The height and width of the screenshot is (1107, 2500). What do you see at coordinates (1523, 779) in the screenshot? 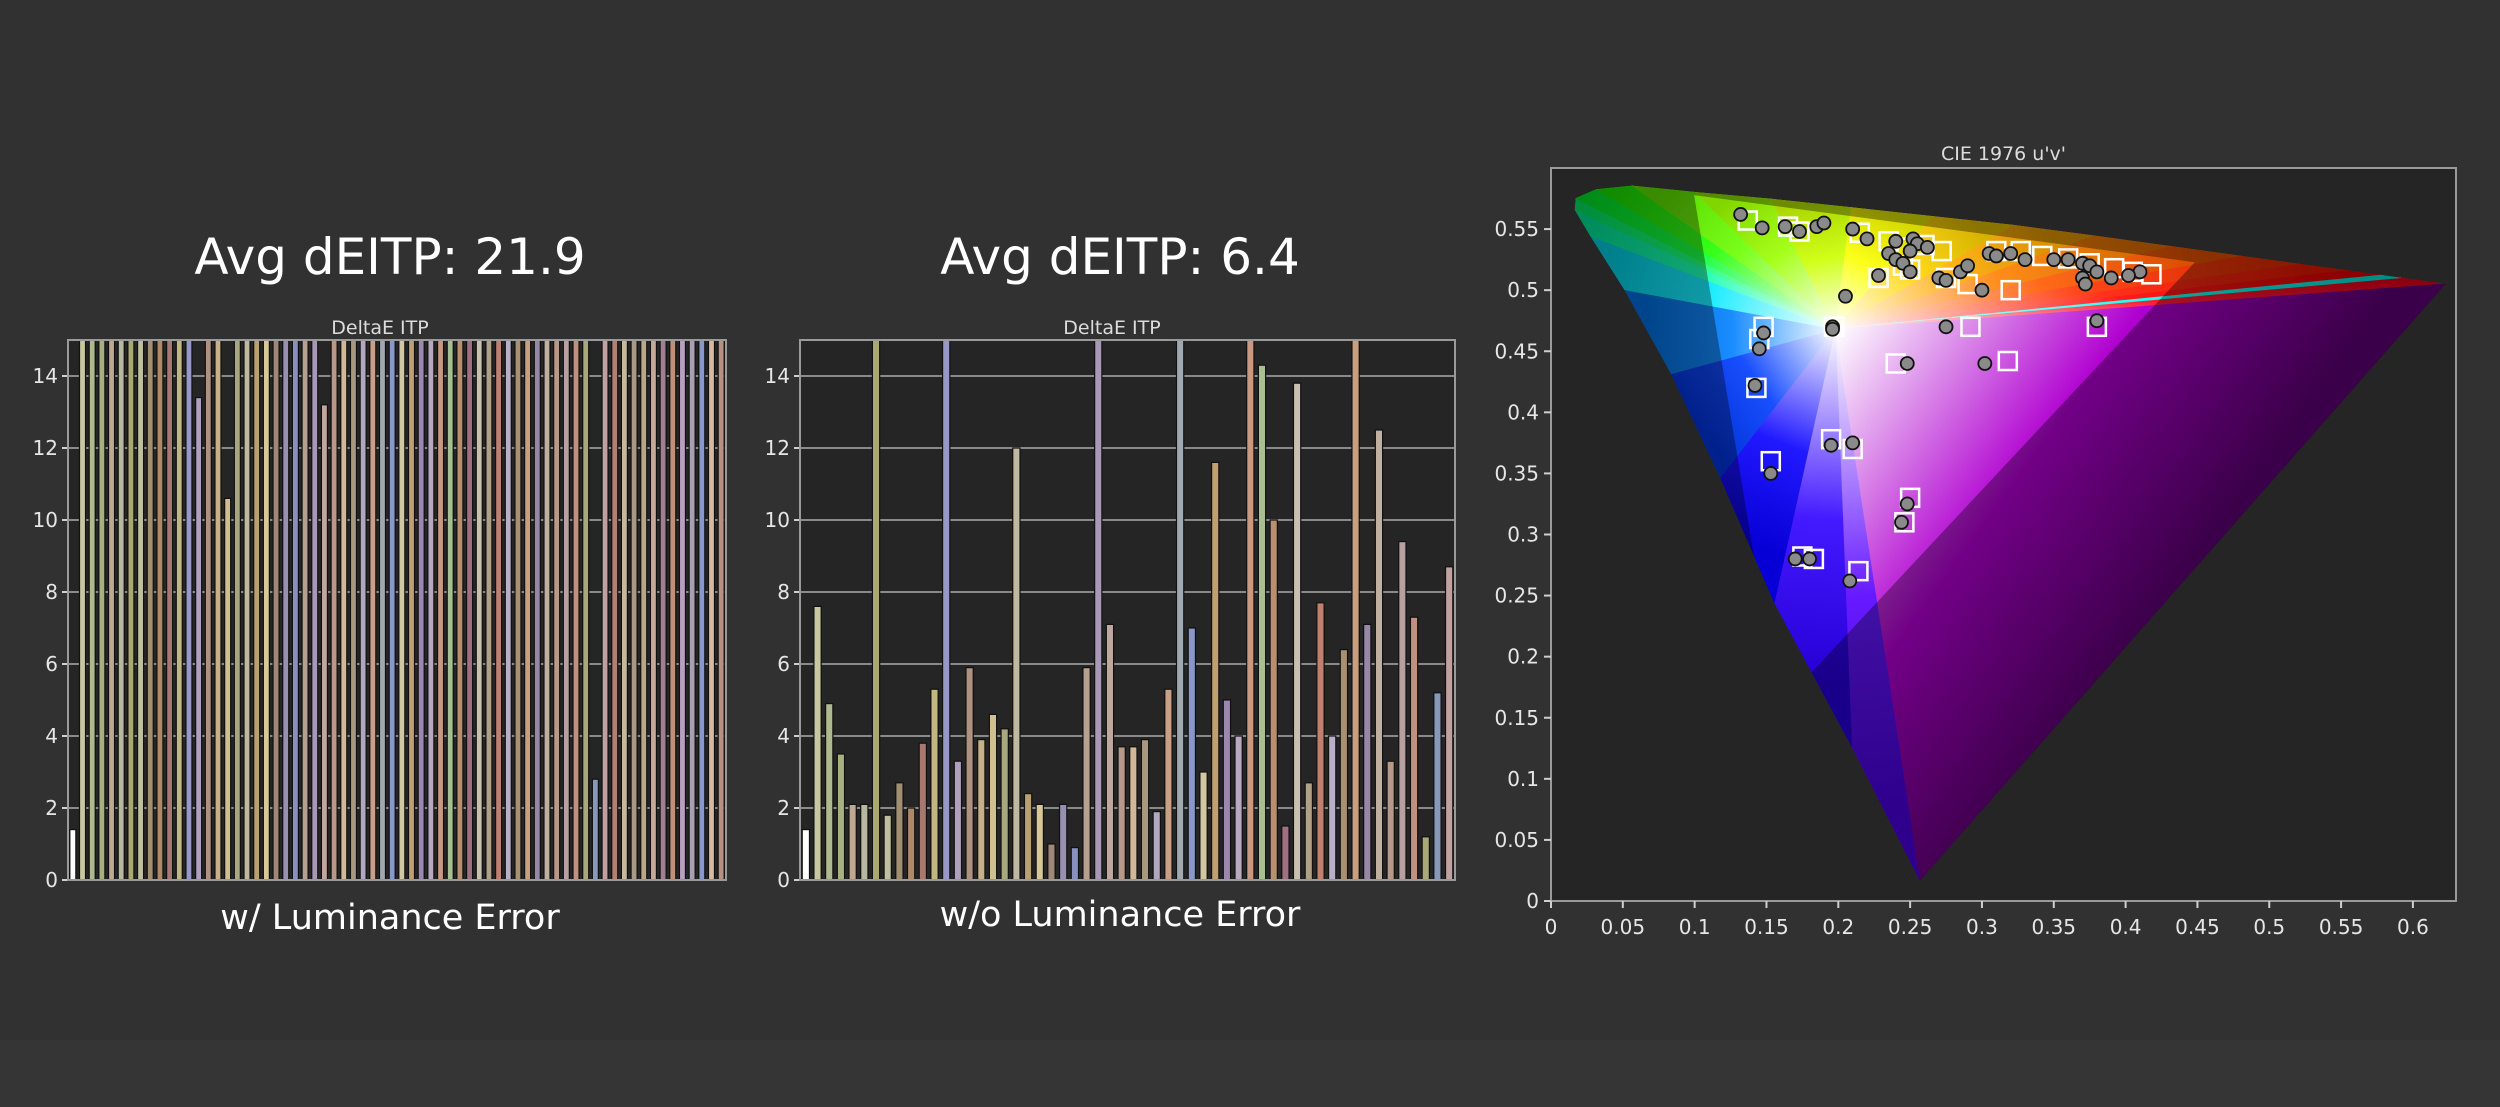
I see `y-tick-label: 0.1` at bounding box center [1523, 779].